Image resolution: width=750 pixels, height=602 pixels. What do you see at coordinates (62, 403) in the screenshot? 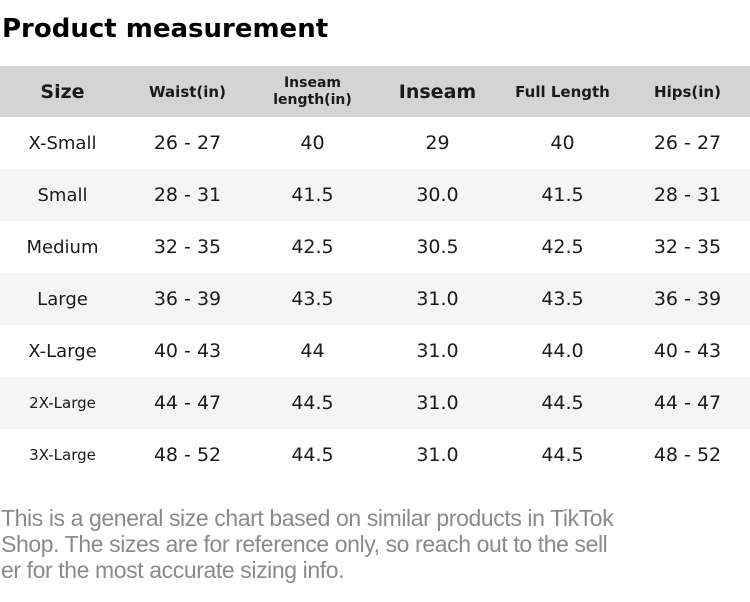
I see `size-cell: 2X-Large` at bounding box center [62, 403].